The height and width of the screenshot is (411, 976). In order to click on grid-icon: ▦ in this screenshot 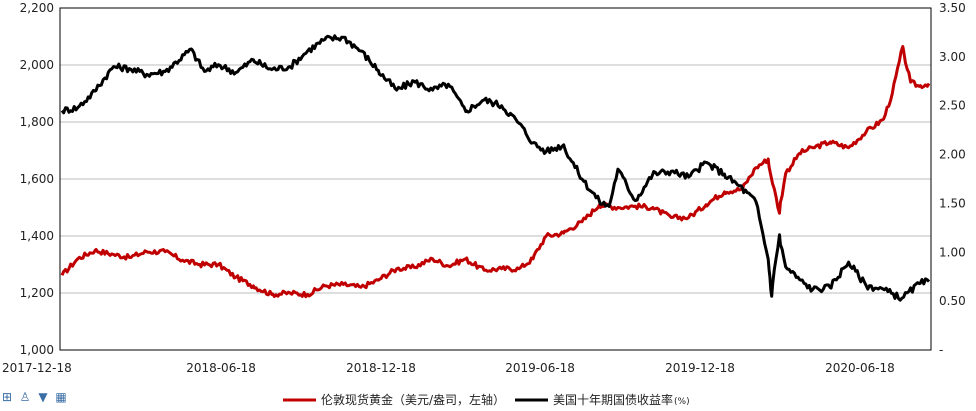, I will do `click(61, 397)`.